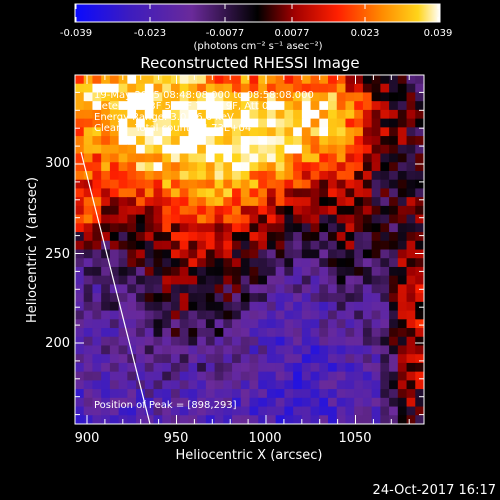 Image resolution: width=500 pixels, height=500 pixels. Describe the element at coordinates (434, 490) in the screenshot. I see `footer-timestamp: 24-Oct-2017 16:17` at that location.